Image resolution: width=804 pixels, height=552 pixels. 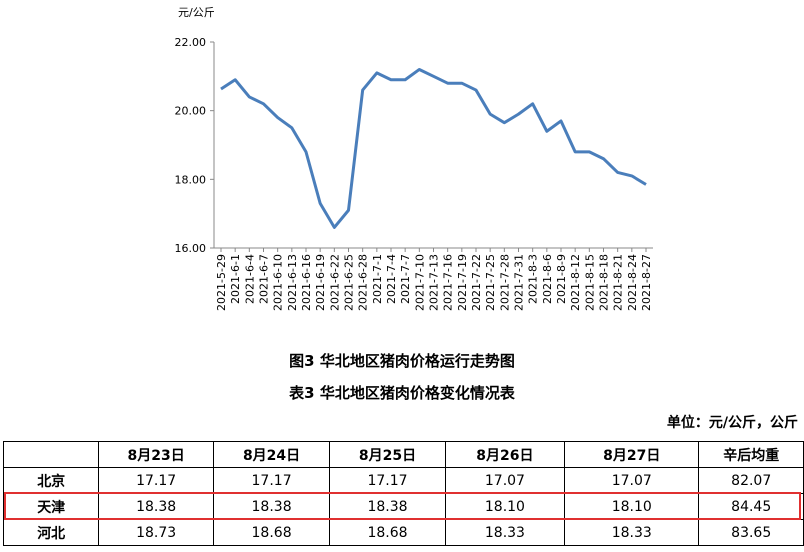 I want to click on x-tick-label: 2021-8-15, so click(x=589, y=282).